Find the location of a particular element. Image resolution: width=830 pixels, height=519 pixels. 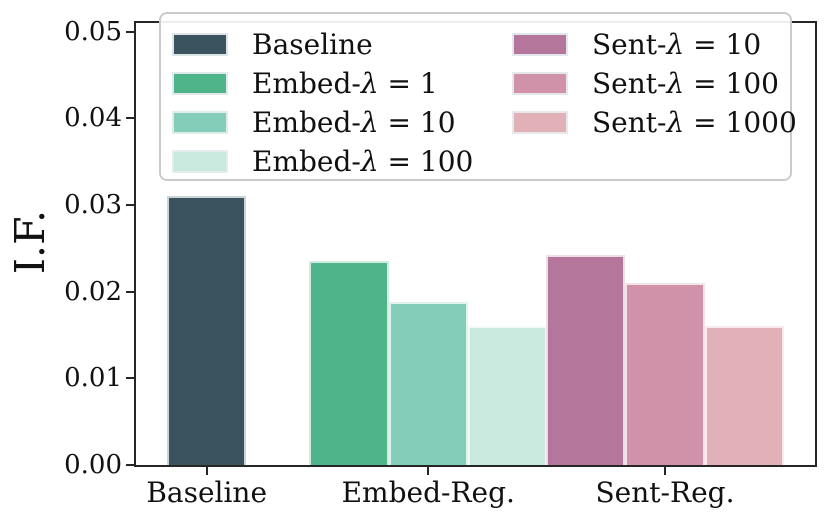

x-tick-label-baseline: Baseline is located at coordinates (207, 492).